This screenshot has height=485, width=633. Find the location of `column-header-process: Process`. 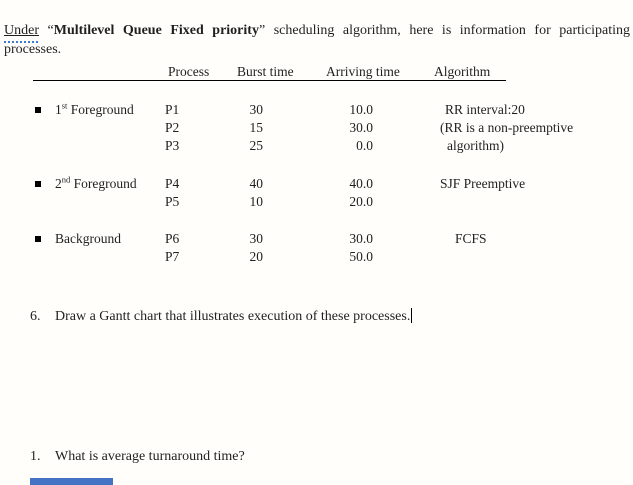

column-header-process: Process is located at coordinates (189, 71).